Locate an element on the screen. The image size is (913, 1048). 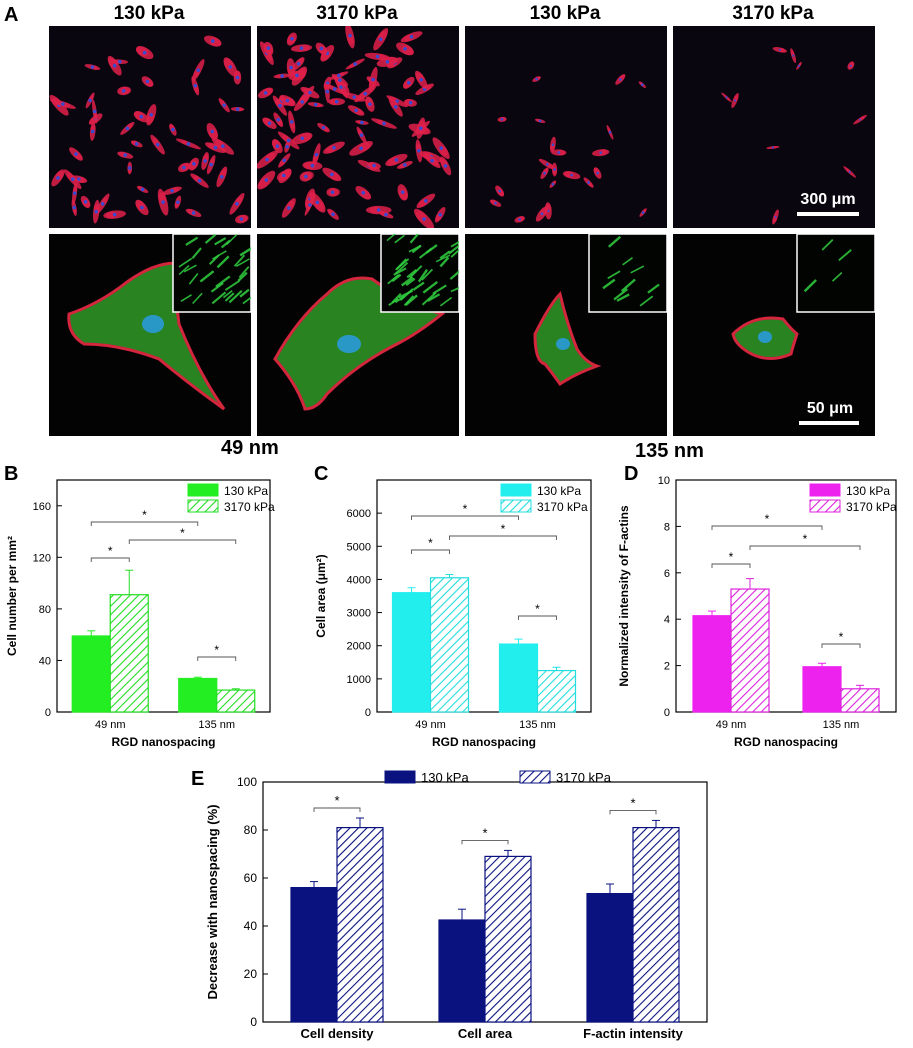
x-axis-label: RGD nanospacing is located at coordinates (163, 742).